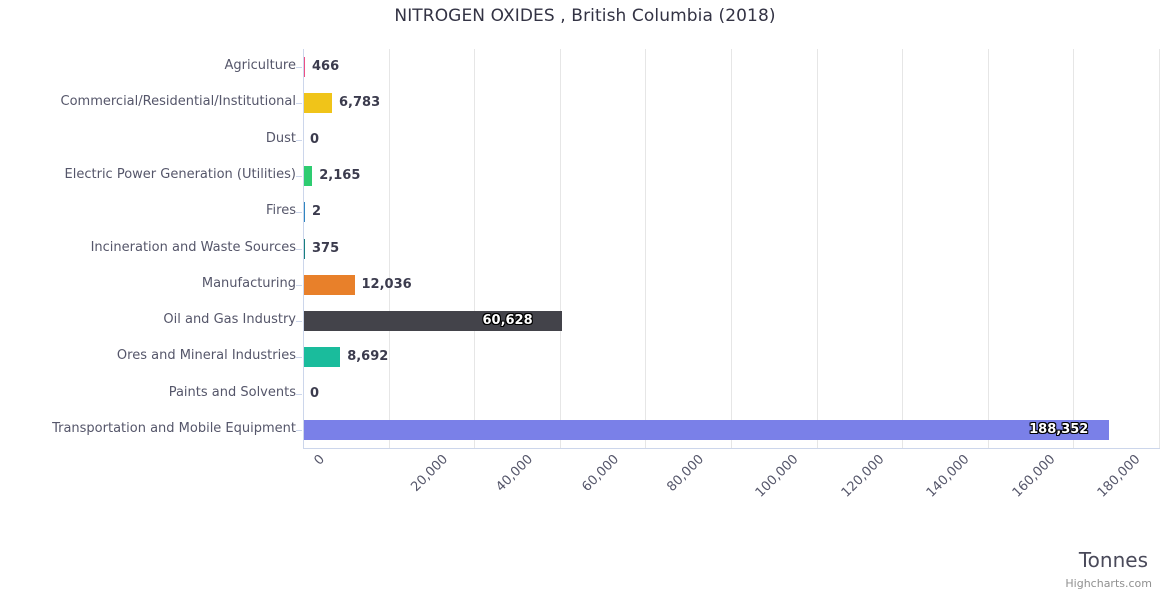 The width and height of the screenshot is (1170, 600). I want to click on x-axis-tick-label: 140,000, so click(948, 476).